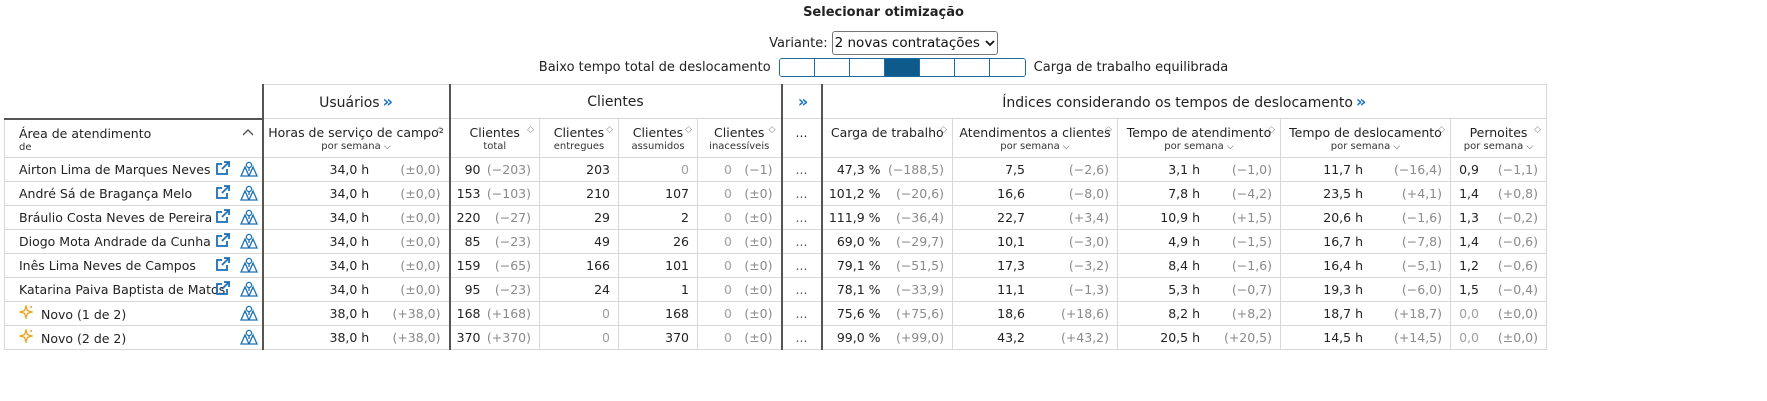  I want to click on col-clientes-entregues: Clientes entregues ◇, so click(579, 138).